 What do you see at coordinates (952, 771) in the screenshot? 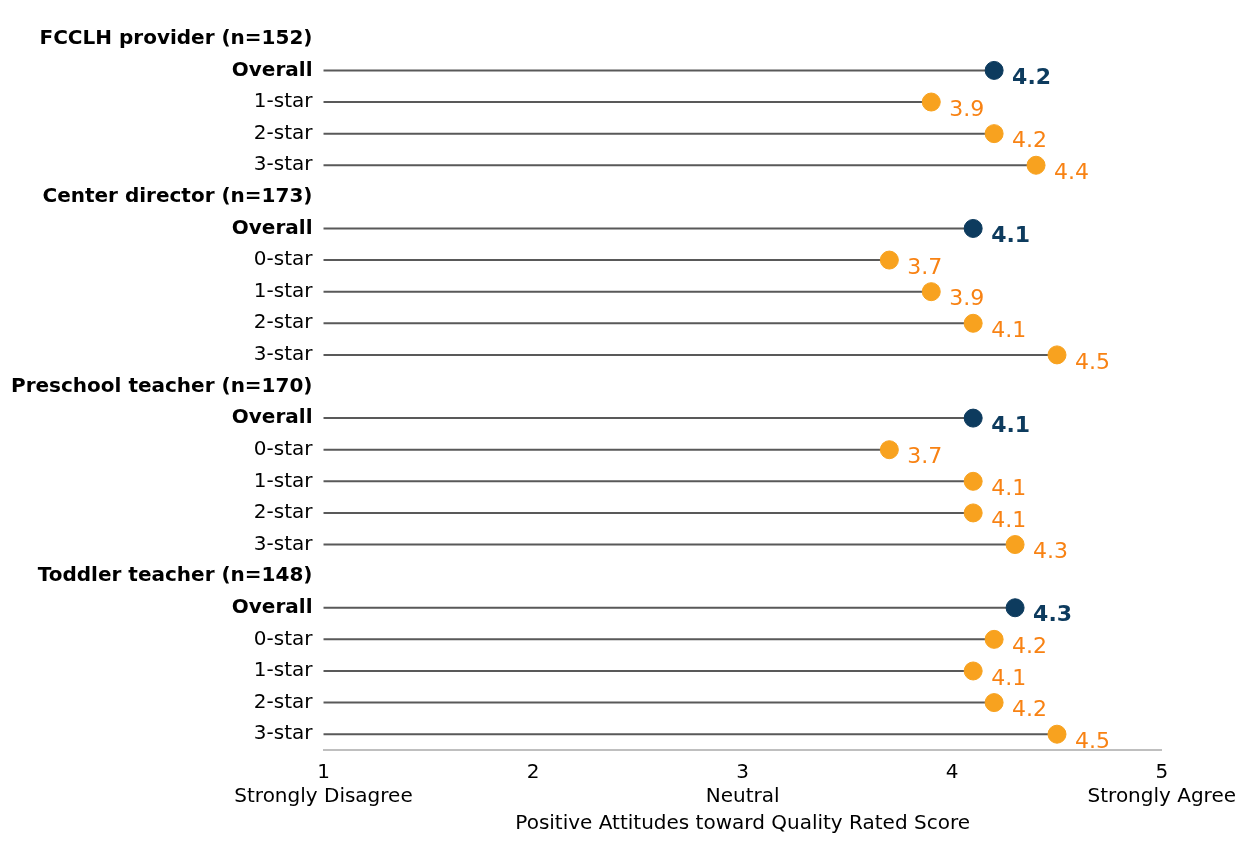
I see `x-tick-label: 4` at bounding box center [952, 771].